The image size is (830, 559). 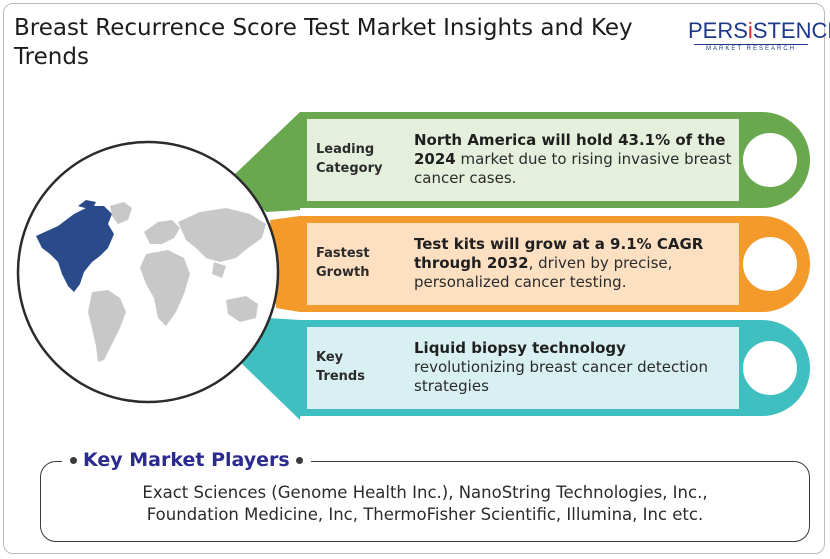 I want to click on key-trends-panel, so click(x=555, y=368).